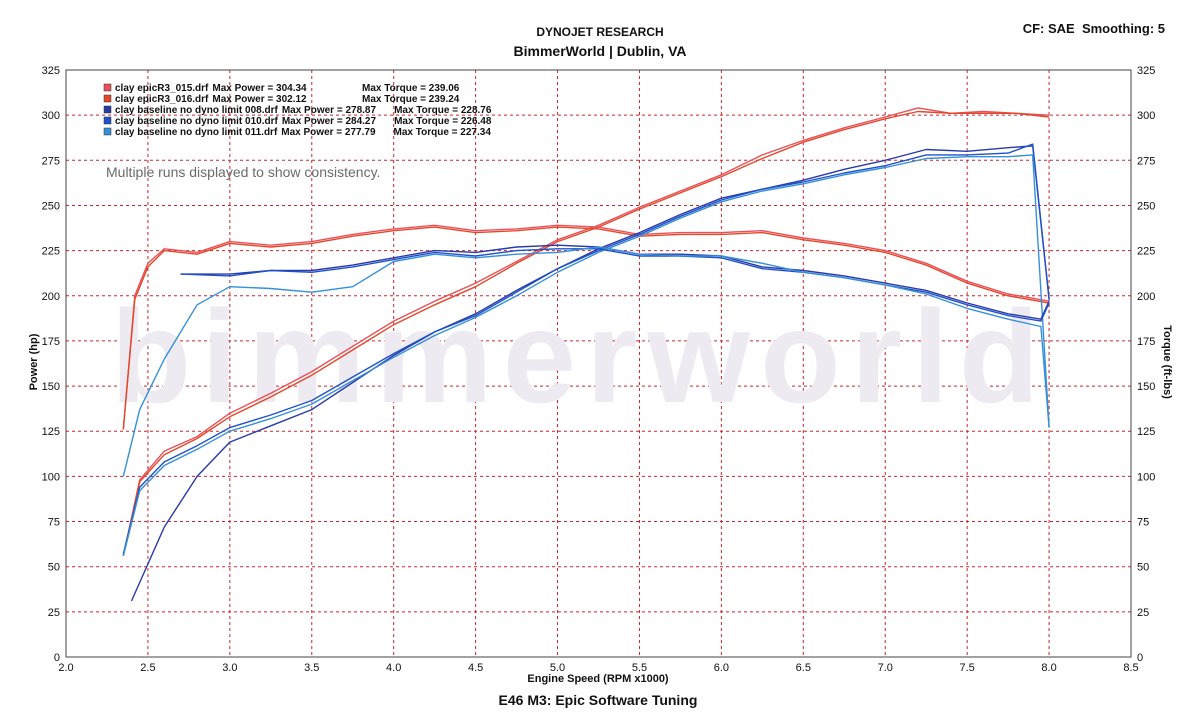 The width and height of the screenshot is (1200, 724). Describe the element at coordinates (51, 432) in the screenshot. I see `y-tick-label: 125` at that location.